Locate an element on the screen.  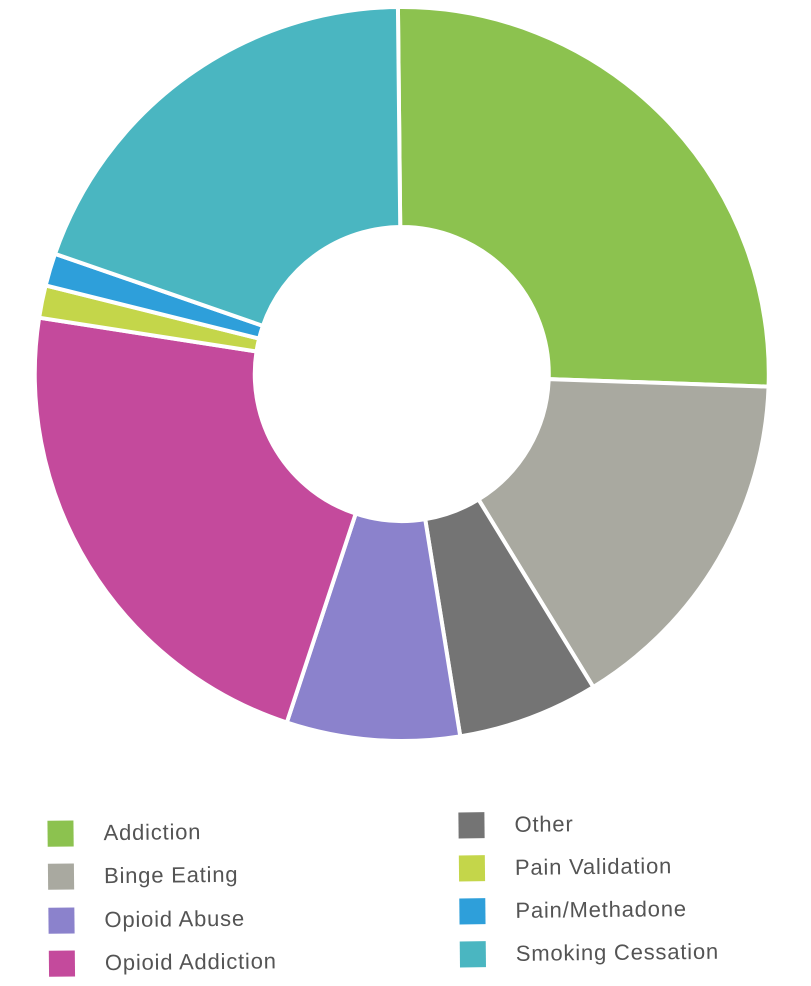
legend-label-pain-methadone: Pain/Methadone is located at coordinates (601, 909).